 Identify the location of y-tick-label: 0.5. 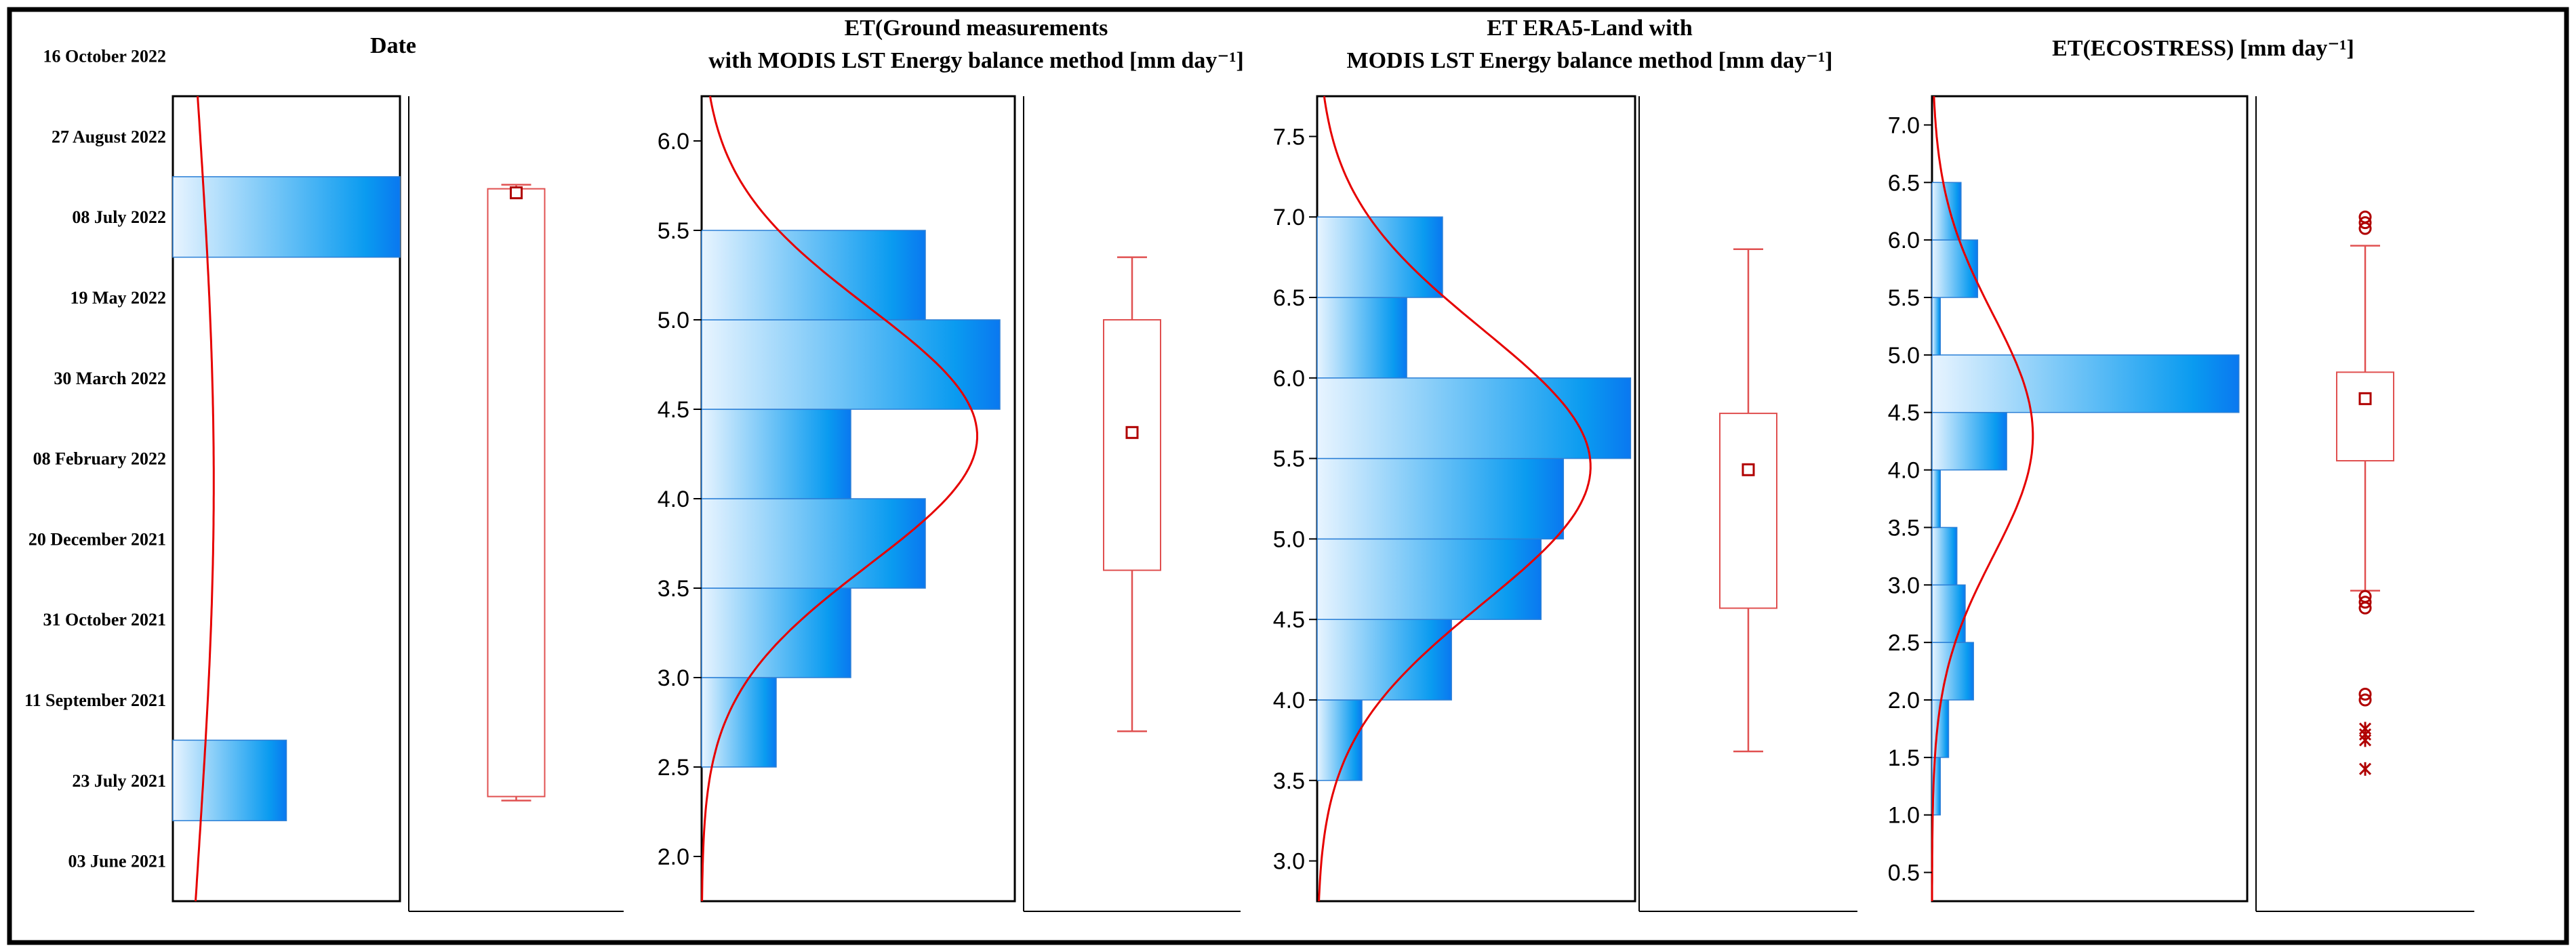
(1904, 873).